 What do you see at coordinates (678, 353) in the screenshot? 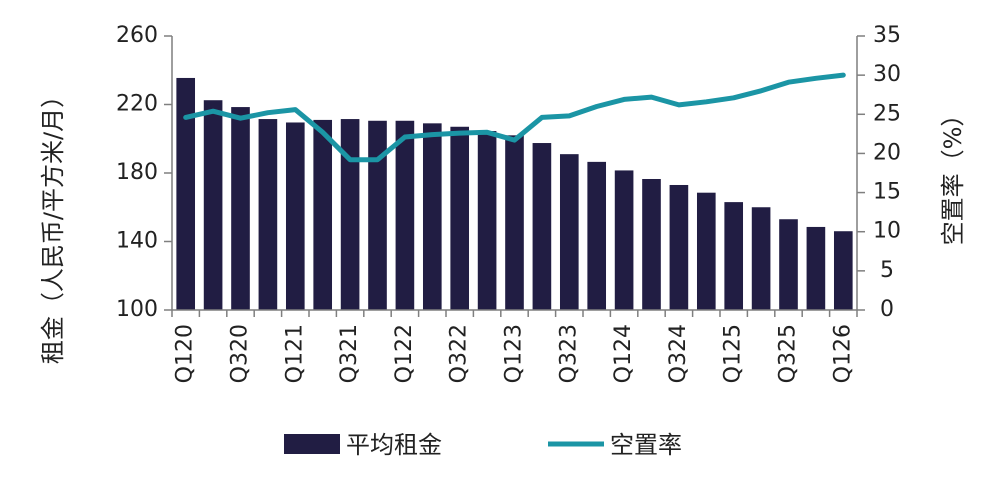
I see `x-tick-label: Q324` at bounding box center [678, 353].